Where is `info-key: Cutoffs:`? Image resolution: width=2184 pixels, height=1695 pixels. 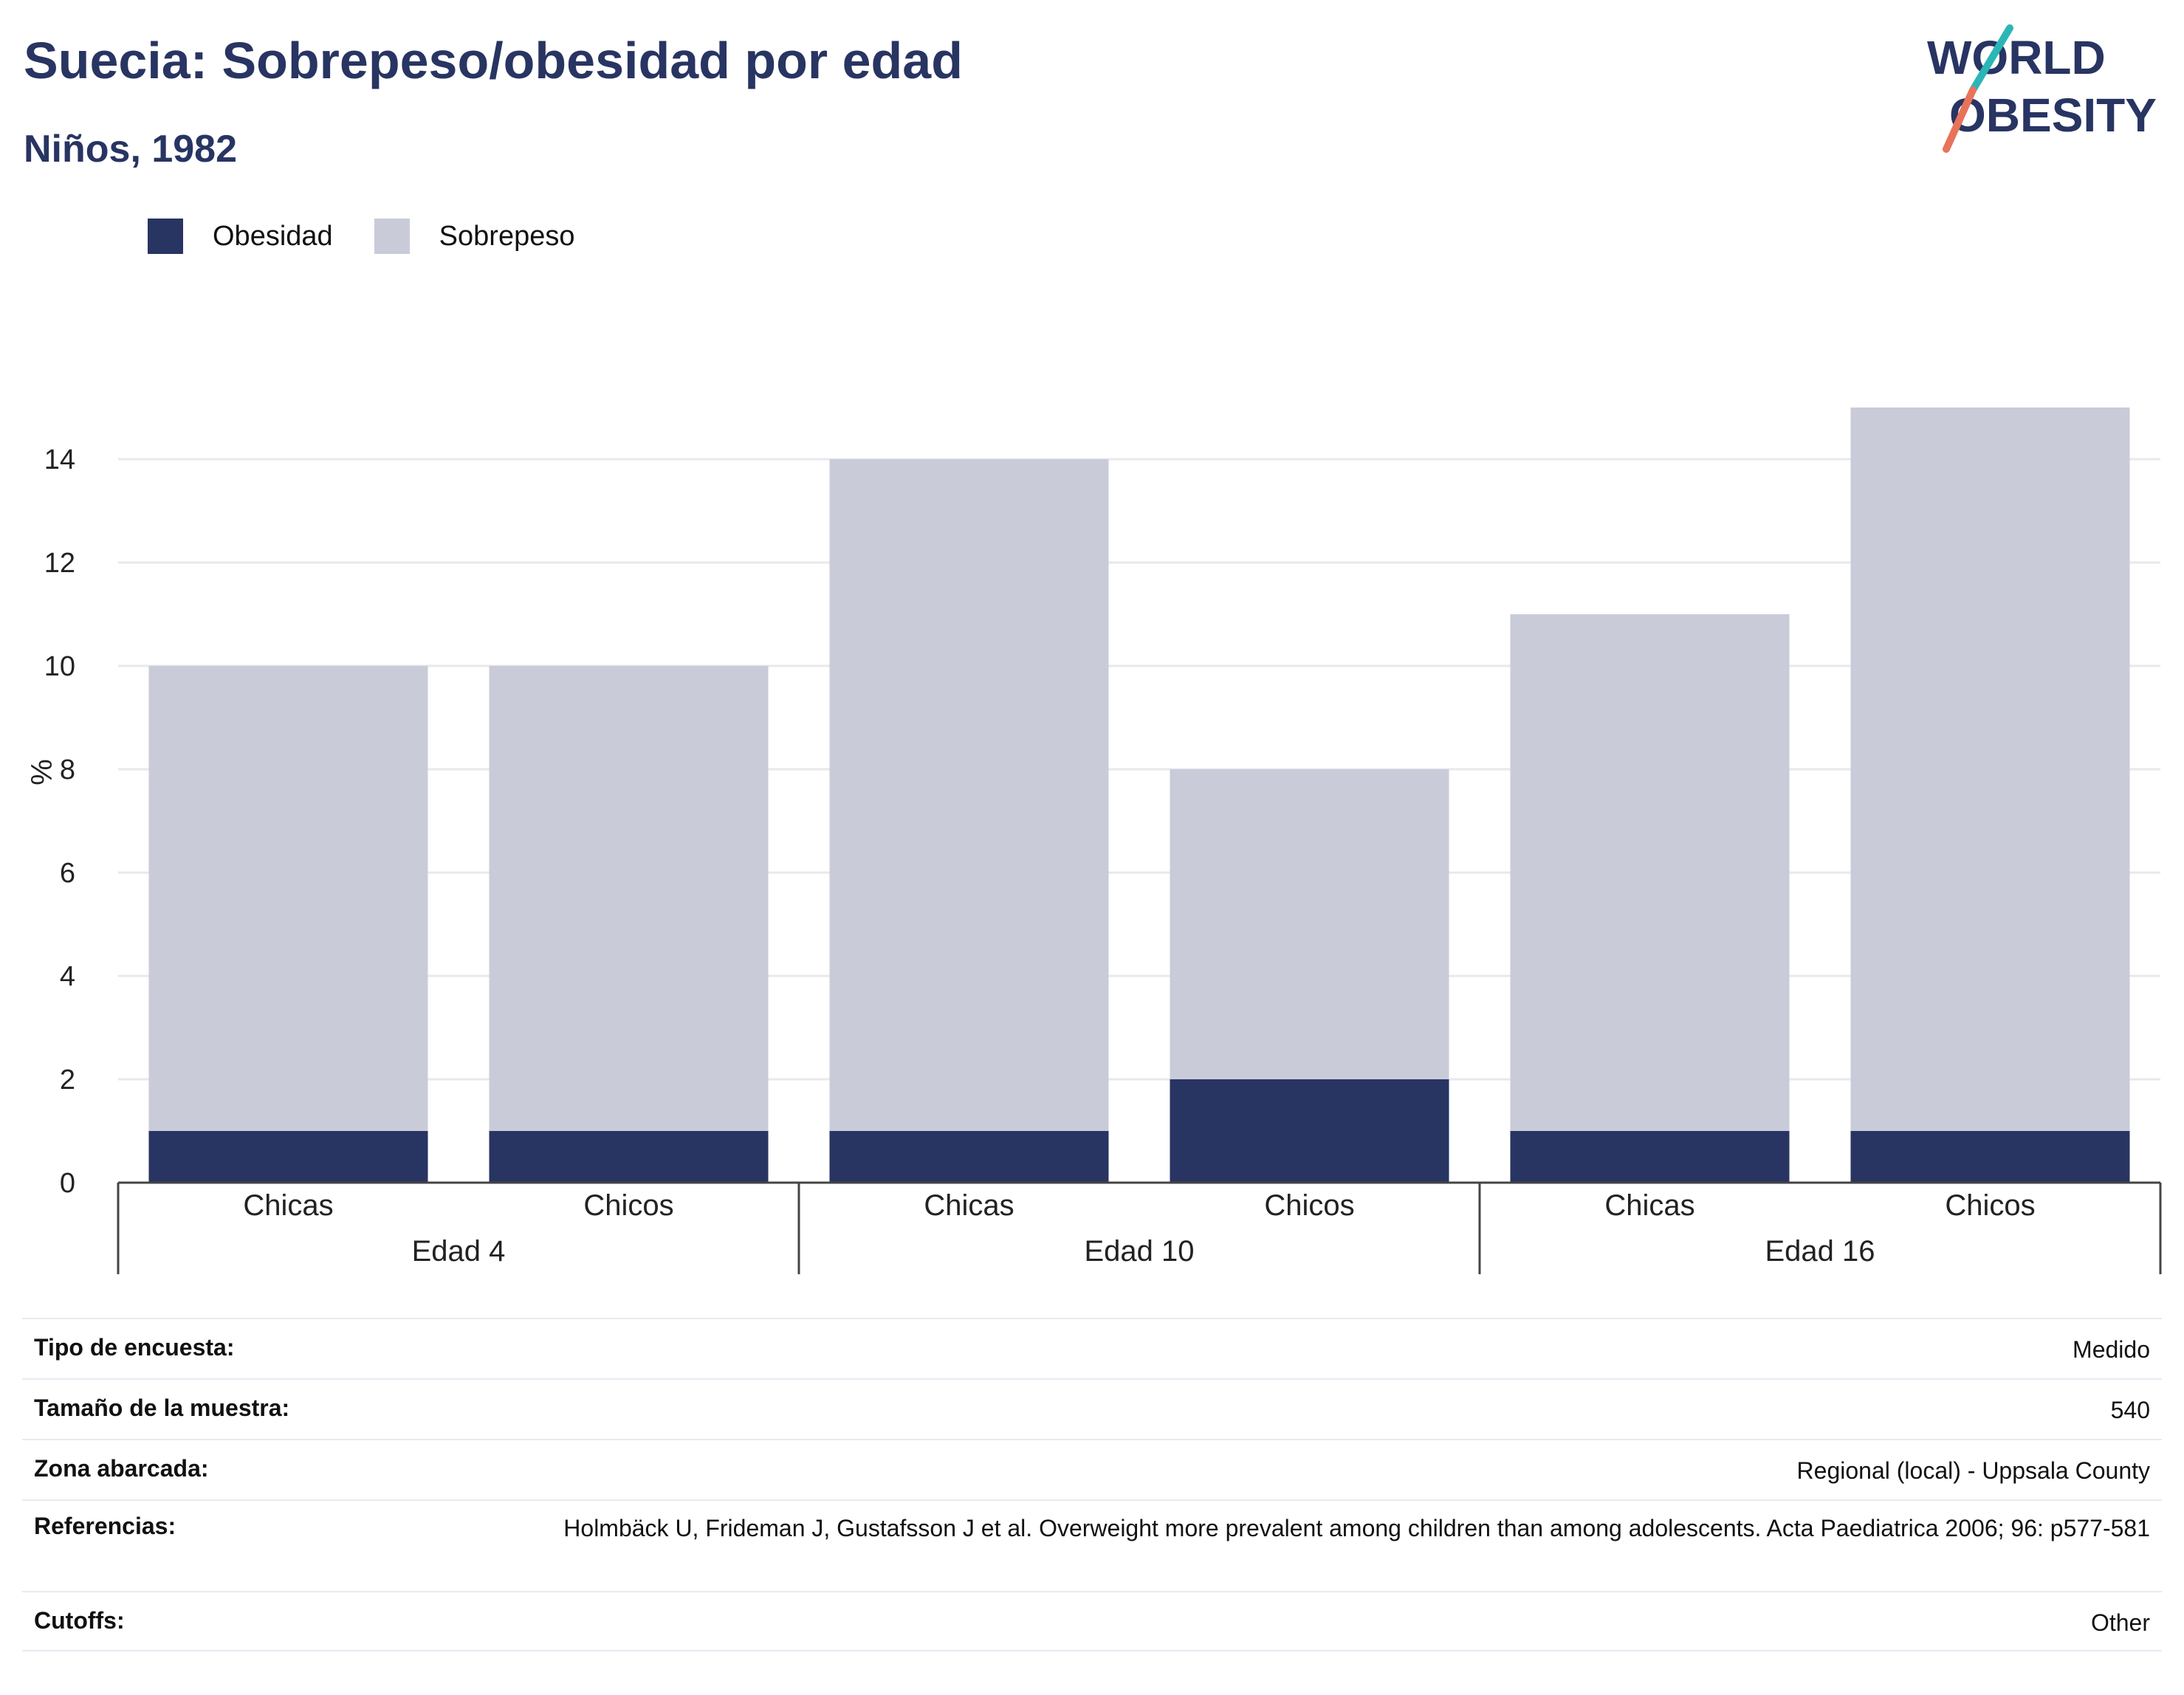
info-key: Cutoffs: is located at coordinates (80, 1620).